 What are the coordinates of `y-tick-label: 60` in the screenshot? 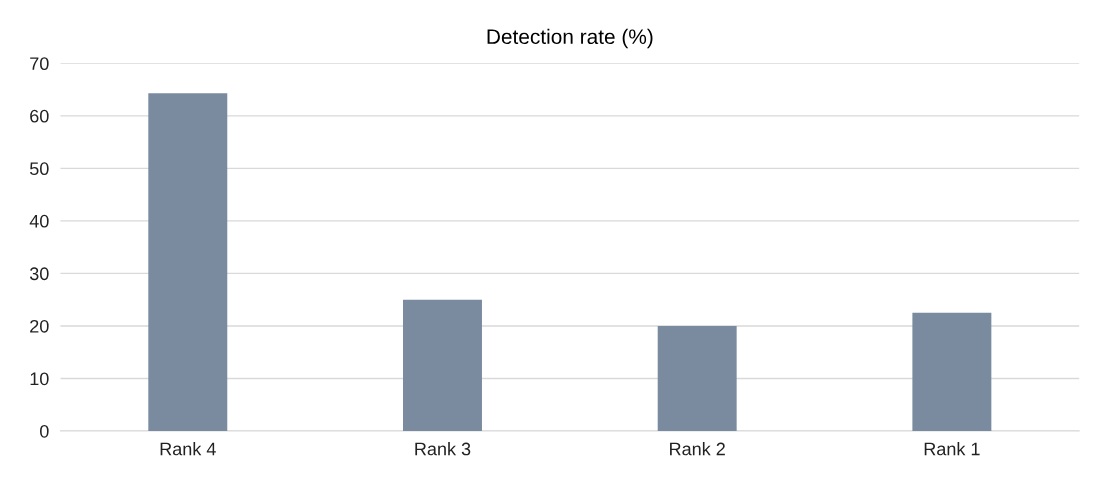 It's located at (39, 116).